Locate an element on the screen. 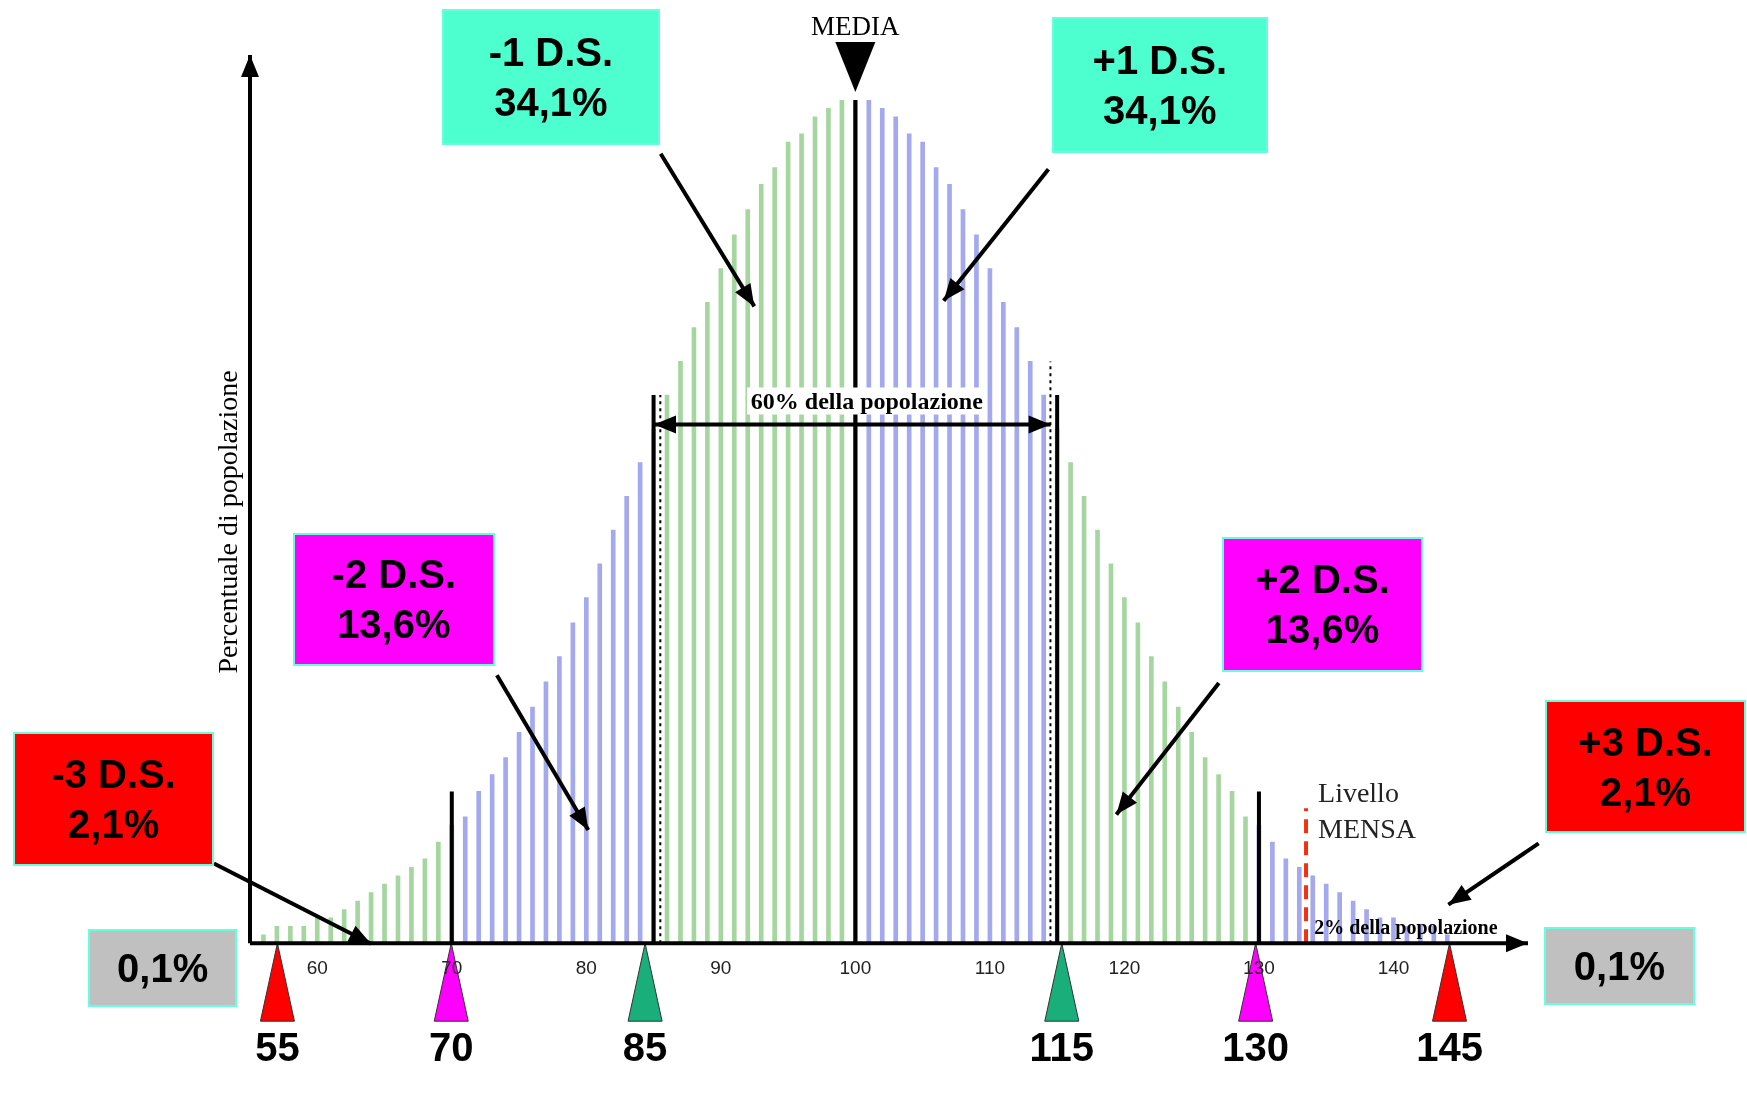 The height and width of the screenshot is (1104, 1747). text: 115 is located at coordinates (1062, 1048).